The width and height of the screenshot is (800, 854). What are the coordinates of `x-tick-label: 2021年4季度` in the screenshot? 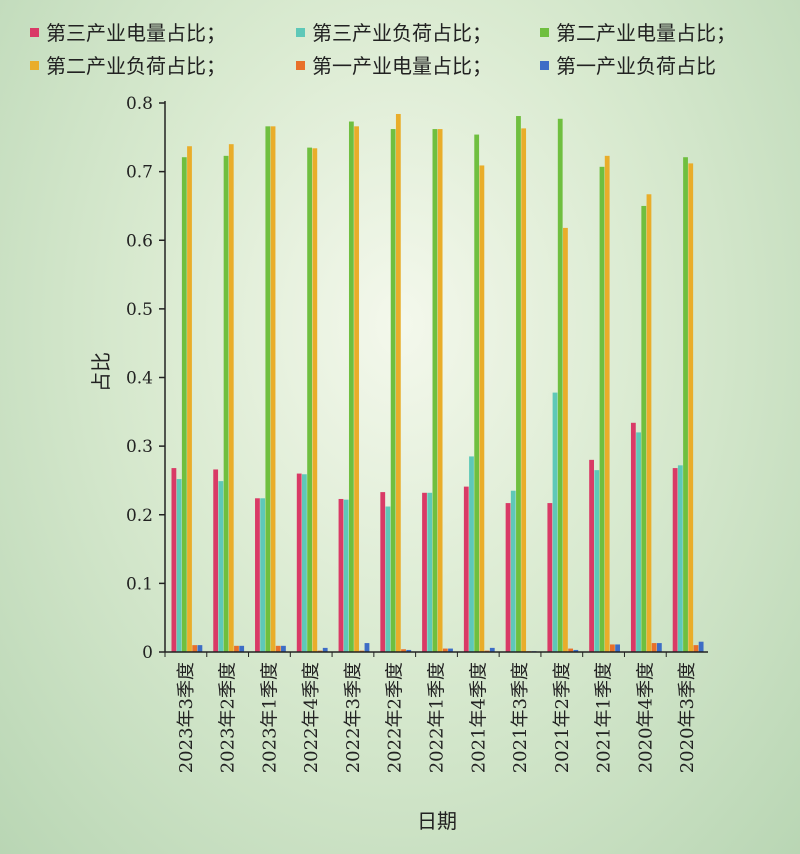 It's located at (478, 717).